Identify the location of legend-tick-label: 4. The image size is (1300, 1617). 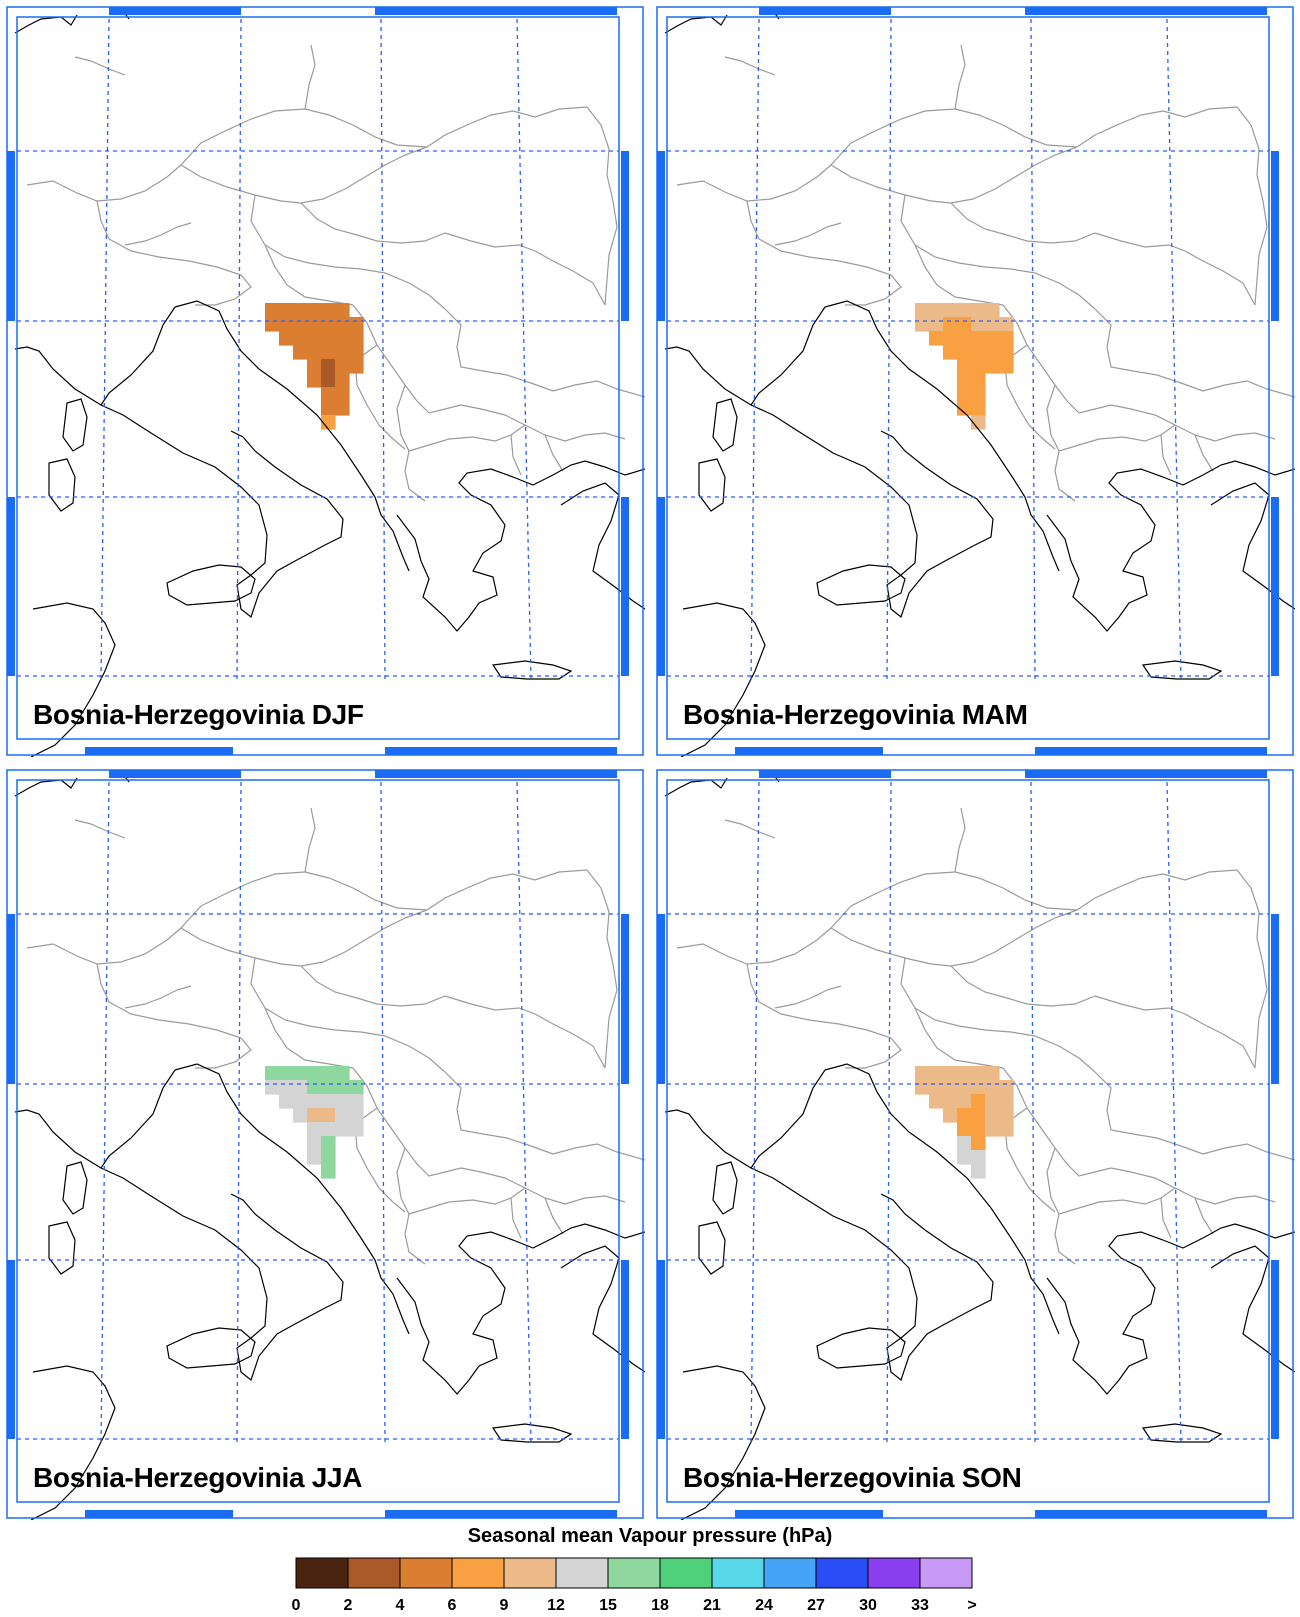
(400, 1605).